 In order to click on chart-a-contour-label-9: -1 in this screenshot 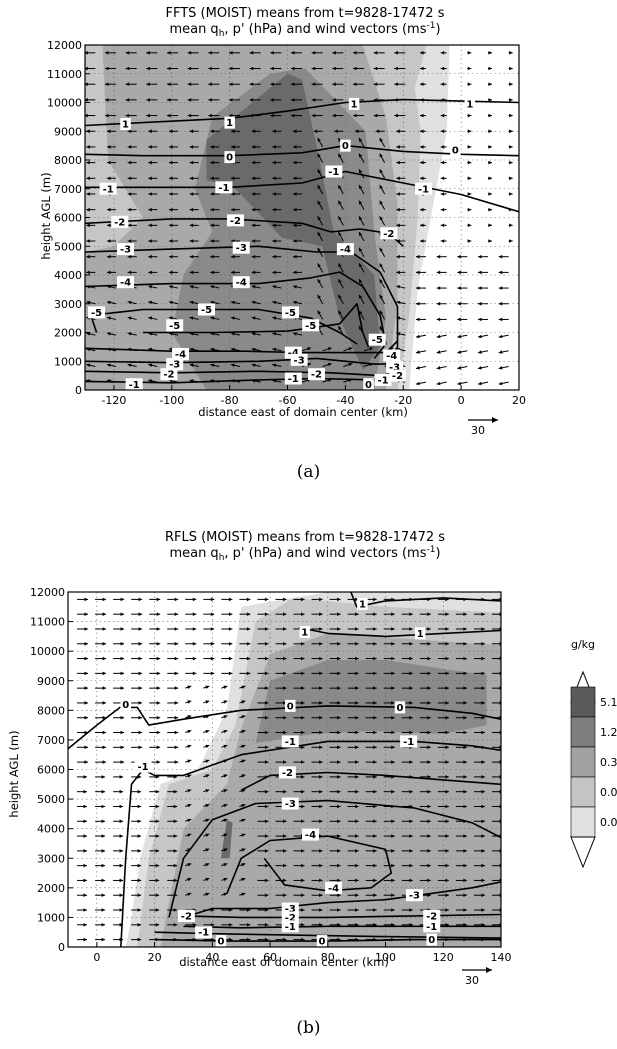, I will do `click(333, 172)`.